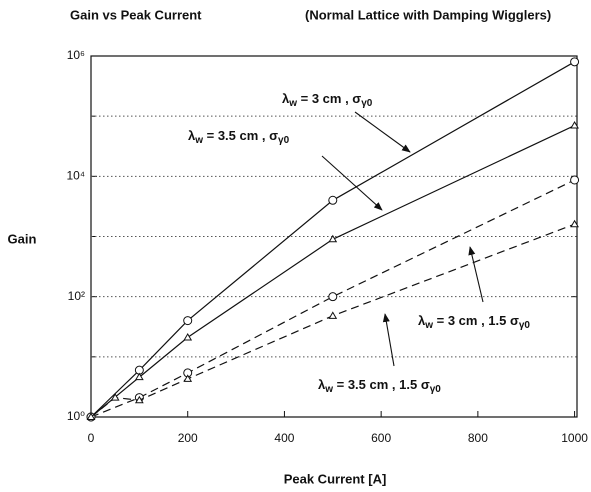 This screenshot has width=591, height=492. I want to click on x-tick-label: 200, so click(188, 438).